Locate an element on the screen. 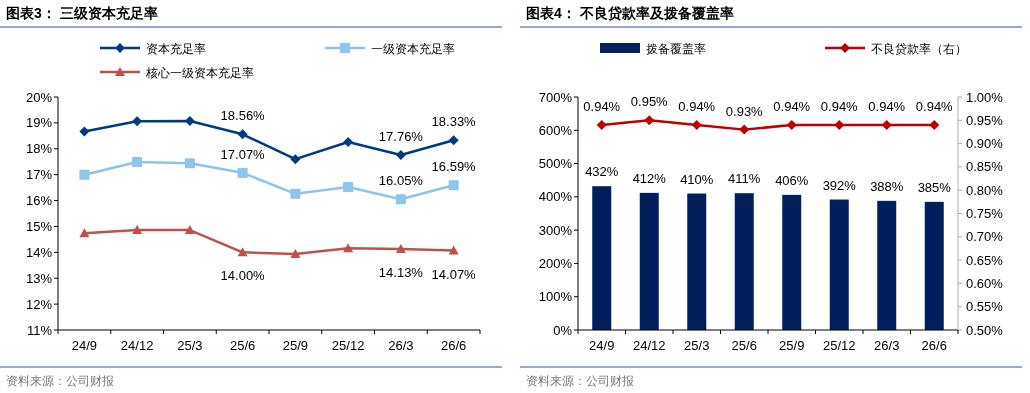 The width and height of the screenshot is (1030, 393). y2-tick-label: 0.70% is located at coordinates (985, 237).